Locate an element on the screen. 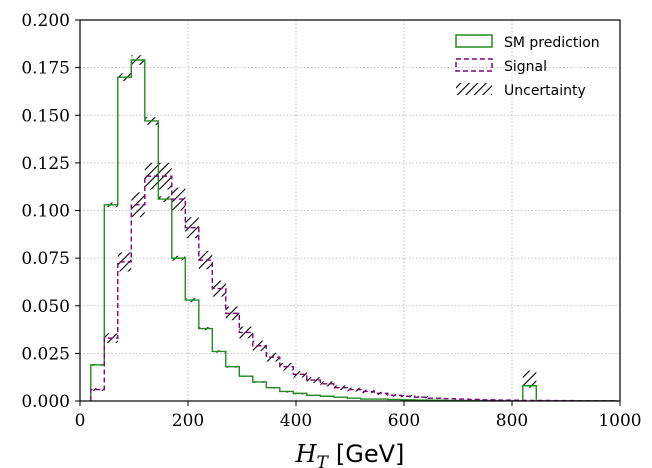 The height and width of the screenshot is (468, 652). y-tick-label: 0.150 is located at coordinates (45, 116).